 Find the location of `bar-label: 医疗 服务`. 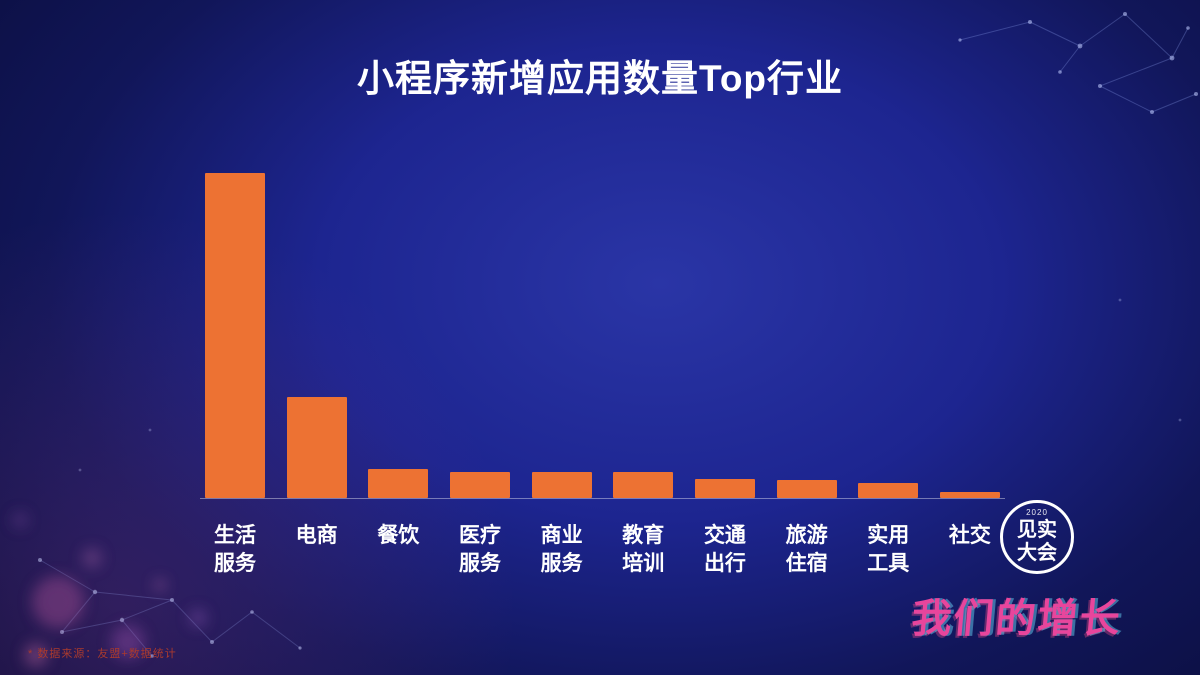

bar-label: 医疗 服务 is located at coordinates (479, 550).